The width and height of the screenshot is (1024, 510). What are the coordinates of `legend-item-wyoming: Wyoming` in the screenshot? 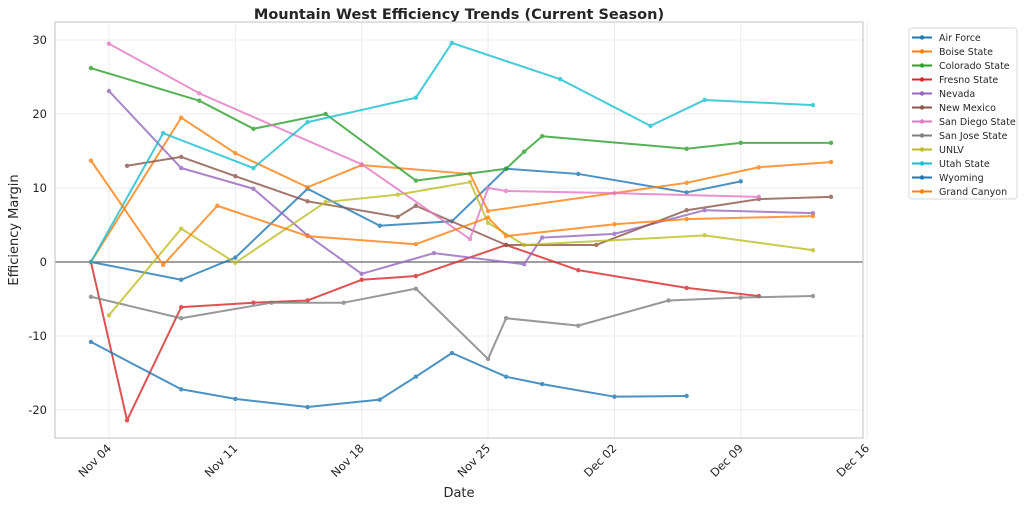 It's located at (948, 178).